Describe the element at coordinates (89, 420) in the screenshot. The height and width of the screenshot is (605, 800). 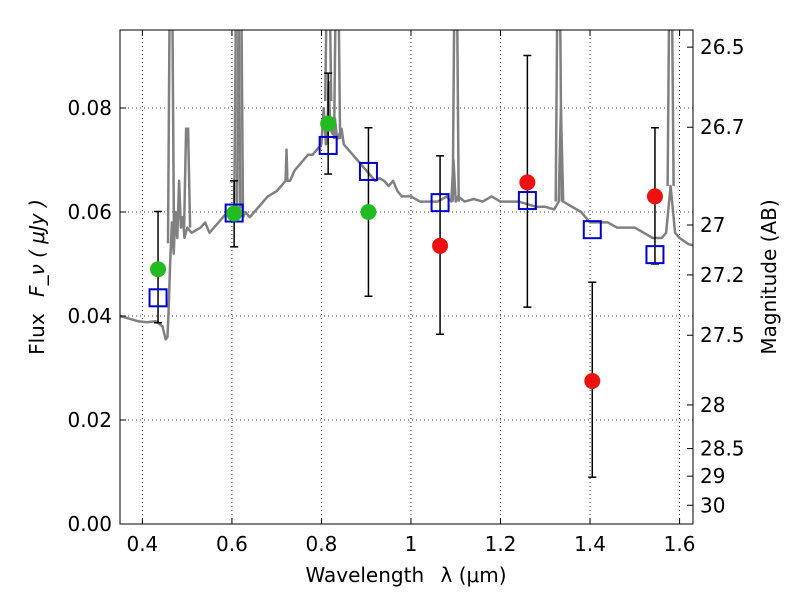
I see `y-tick-label: 0.02` at that location.